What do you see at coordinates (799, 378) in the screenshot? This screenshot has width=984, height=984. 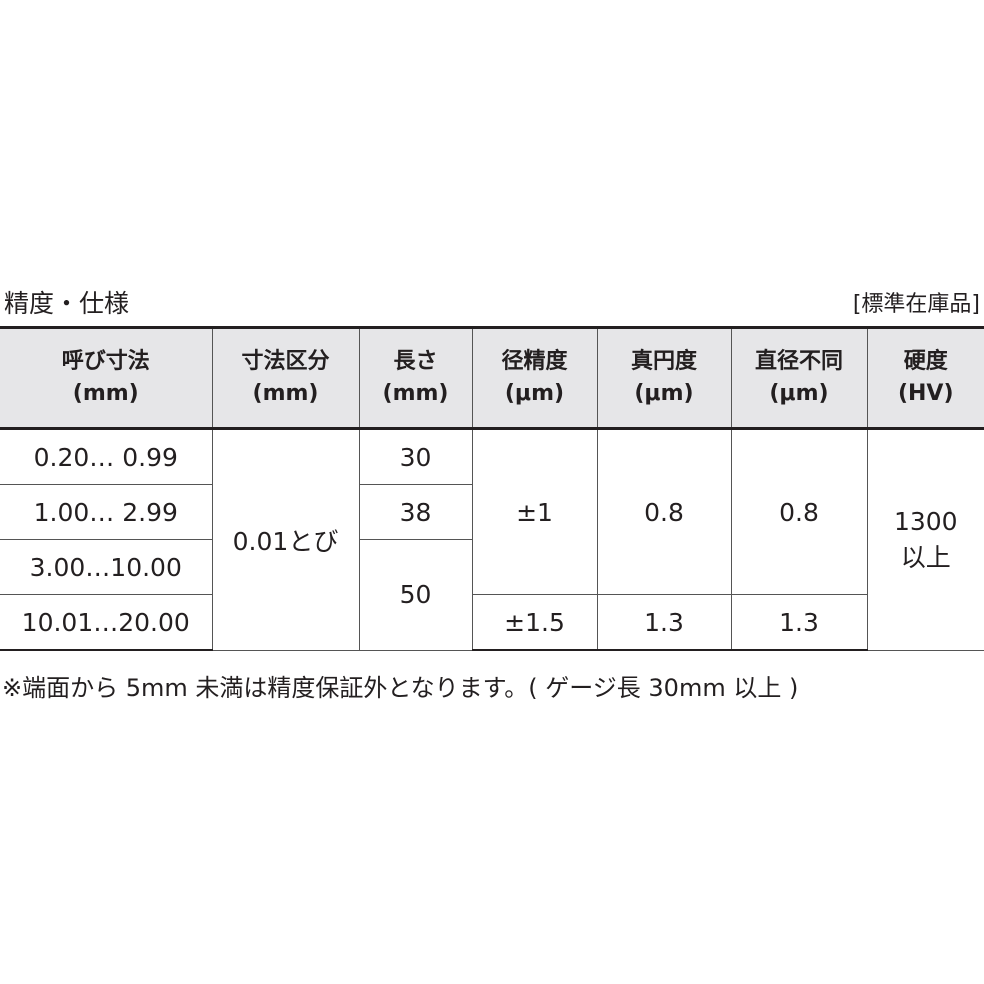 I see `header-diameter-variation: 直径不同 (μm)` at bounding box center [799, 378].